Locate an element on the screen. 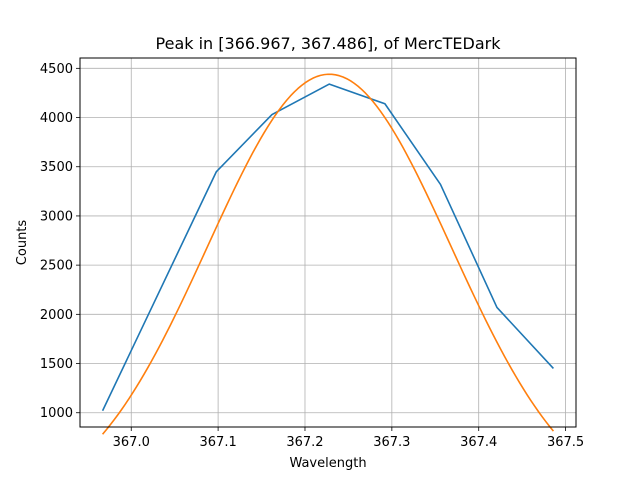 The image size is (640, 480). y-tick-label: 2000 is located at coordinates (56, 315).